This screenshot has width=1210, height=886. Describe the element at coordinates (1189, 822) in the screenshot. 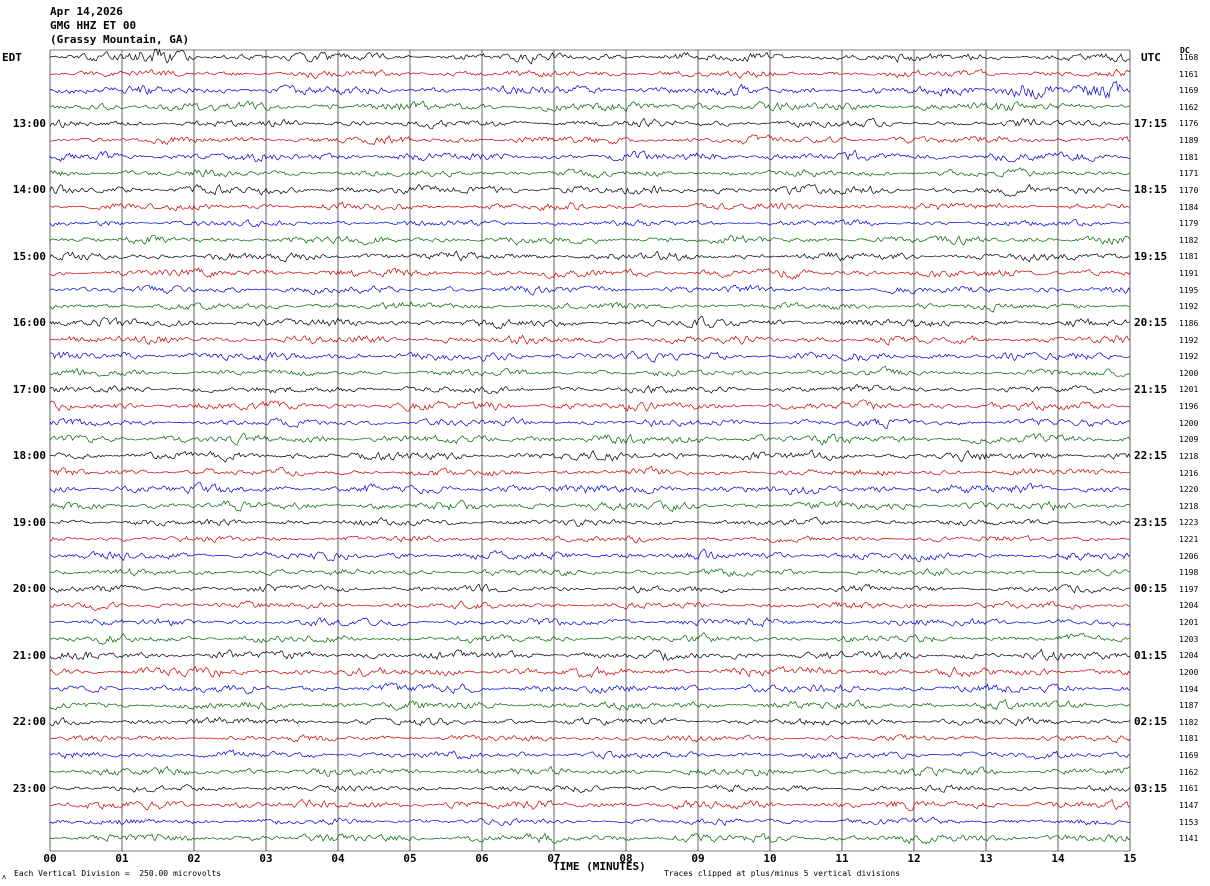

I see `dc-value: 1153` at that location.